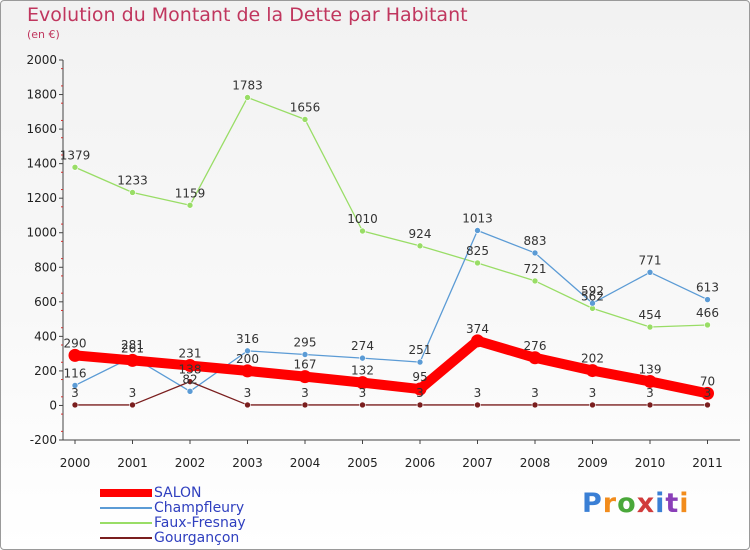  What do you see at coordinates (535, 463) in the screenshot?
I see `x-tick-label: 2008` at bounding box center [535, 463].